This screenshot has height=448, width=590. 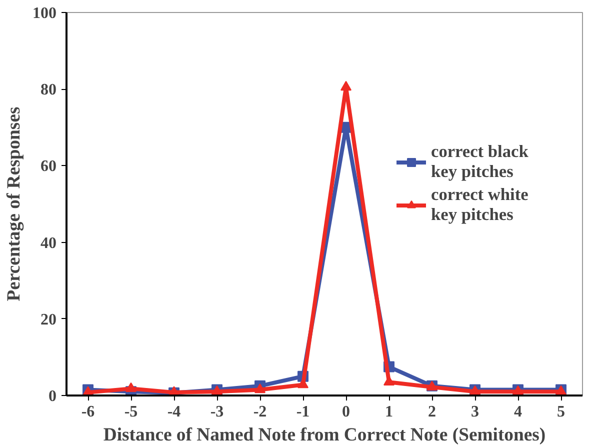 I want to click on y-tick-label: 40, so click(x=48, y=243).